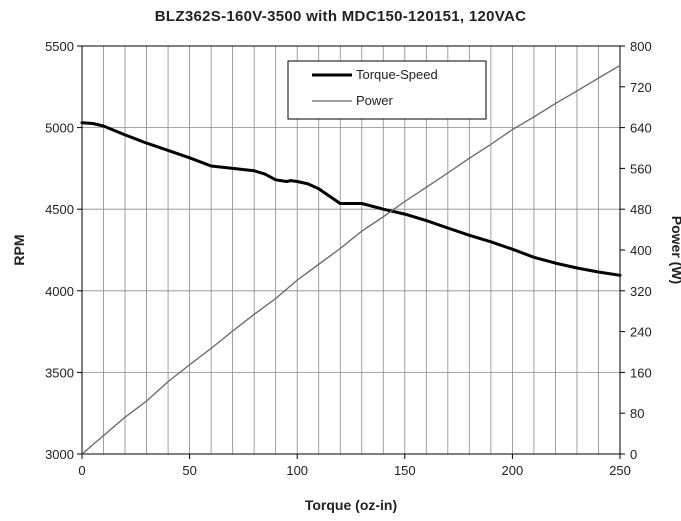 This screenshot has height=521, width=681. What do you see at coordinates (641, 128) in the screenshot?
I see `y2-tick-label: 640` at bounding box center [641, 128].